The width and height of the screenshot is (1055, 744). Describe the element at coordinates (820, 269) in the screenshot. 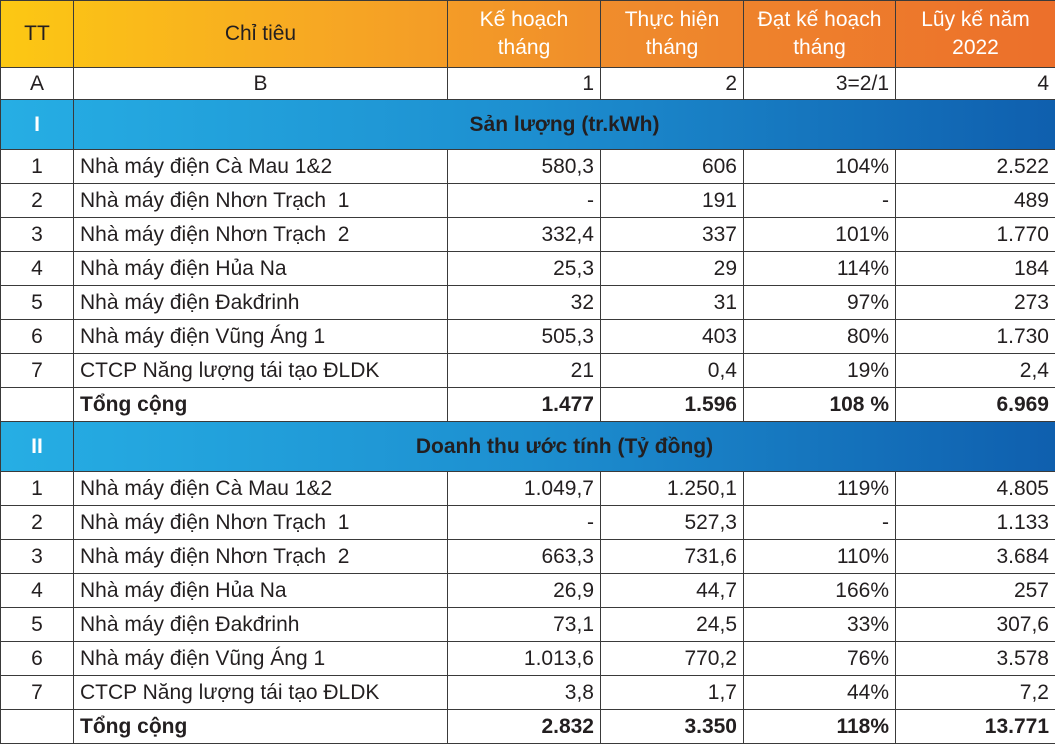

I see `cell: 114%` at that location.